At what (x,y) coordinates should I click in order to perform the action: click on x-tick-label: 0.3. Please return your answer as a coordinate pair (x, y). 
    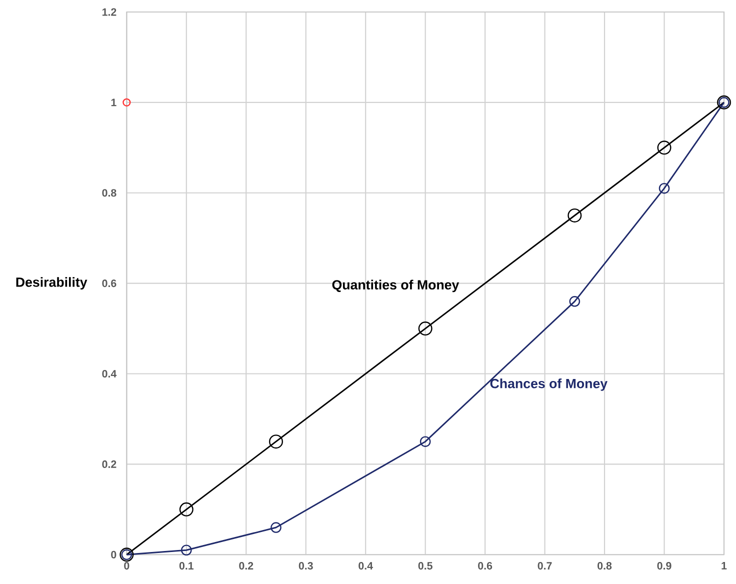
    Looking at the image, I should click on (305, 566).